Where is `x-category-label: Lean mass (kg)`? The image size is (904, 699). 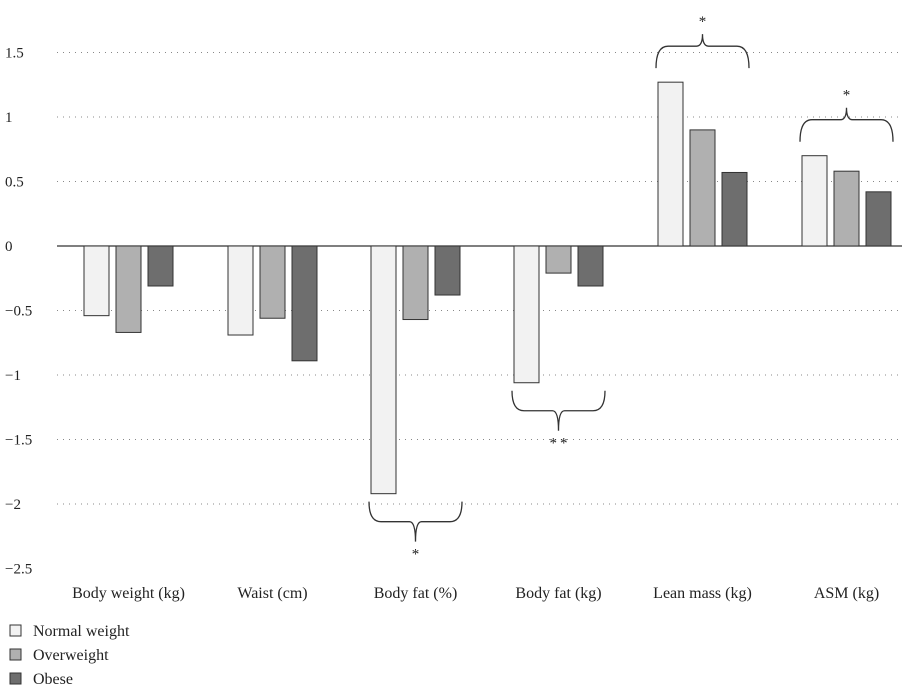
x-category-label: Lean mass (kg) is located at coordinates (702, 593).